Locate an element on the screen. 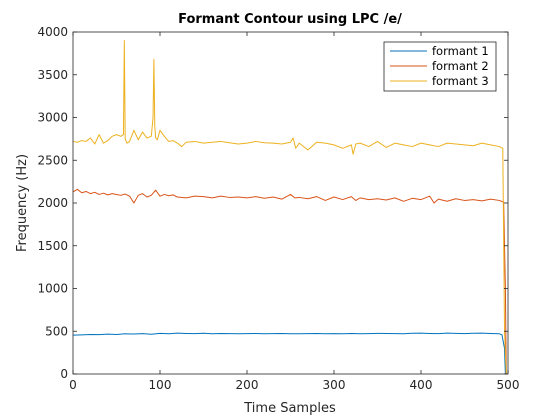 Image resolution: width=560 pixels, height=420 pixels. y-tick-label: 1000 is located at coordinates (52, 289).